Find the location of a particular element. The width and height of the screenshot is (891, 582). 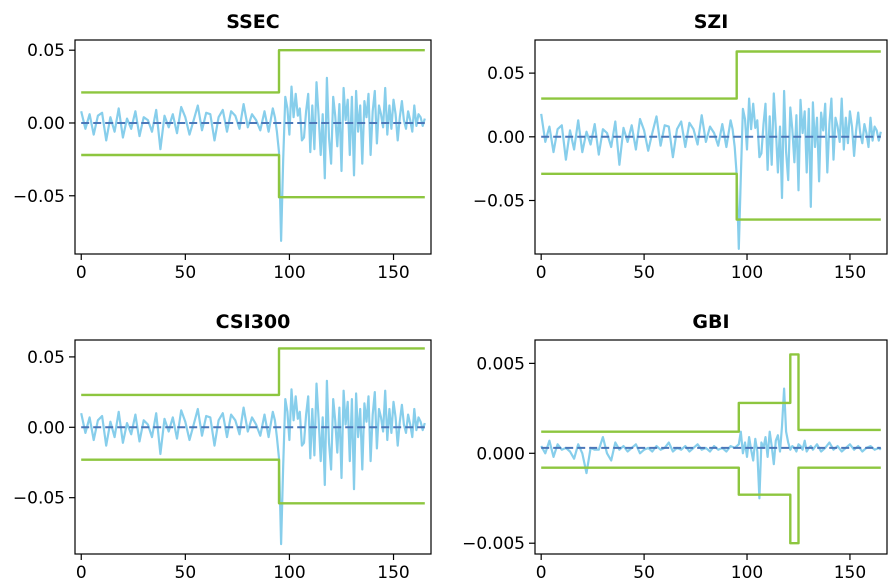

chart-title: CSI300 is located at coordinates (253, 322).